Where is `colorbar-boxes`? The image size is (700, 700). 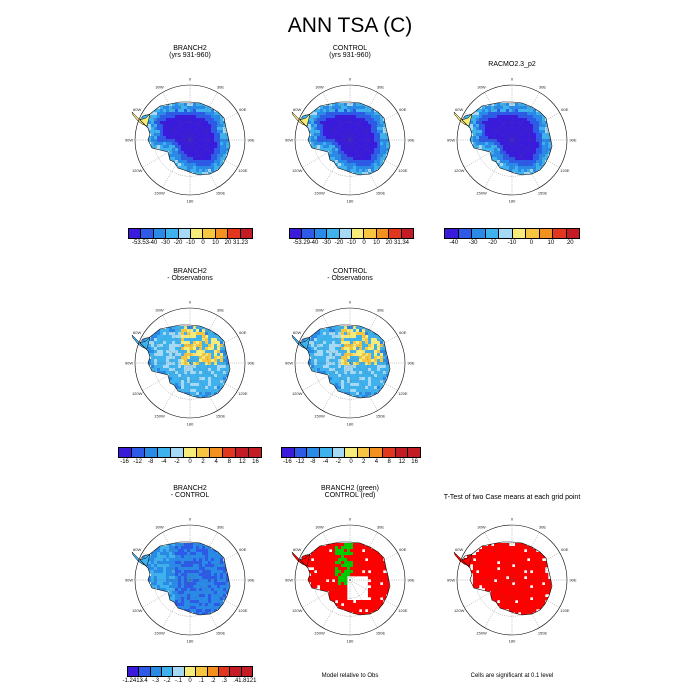 colorbar-boxes is located at coordinates (190, 233).